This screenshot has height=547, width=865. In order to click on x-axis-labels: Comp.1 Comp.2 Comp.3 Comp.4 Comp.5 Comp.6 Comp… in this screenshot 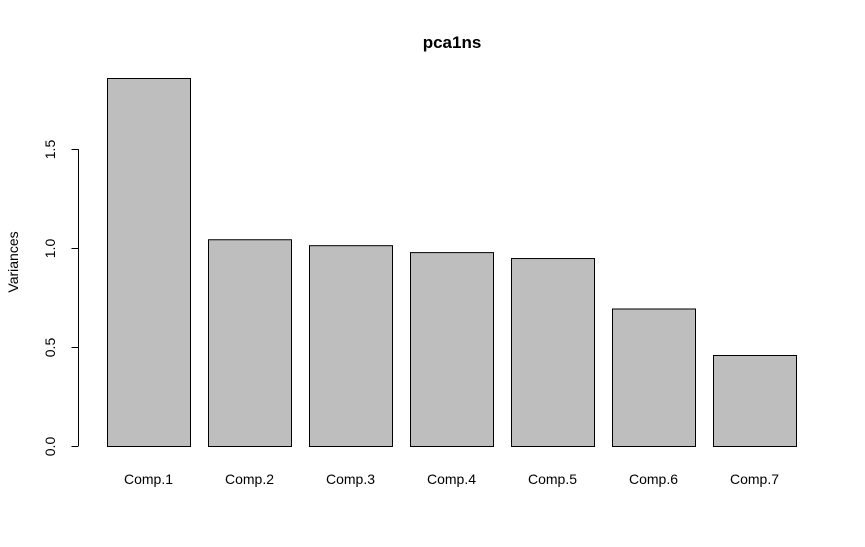, I will do `click(451, 479)`.